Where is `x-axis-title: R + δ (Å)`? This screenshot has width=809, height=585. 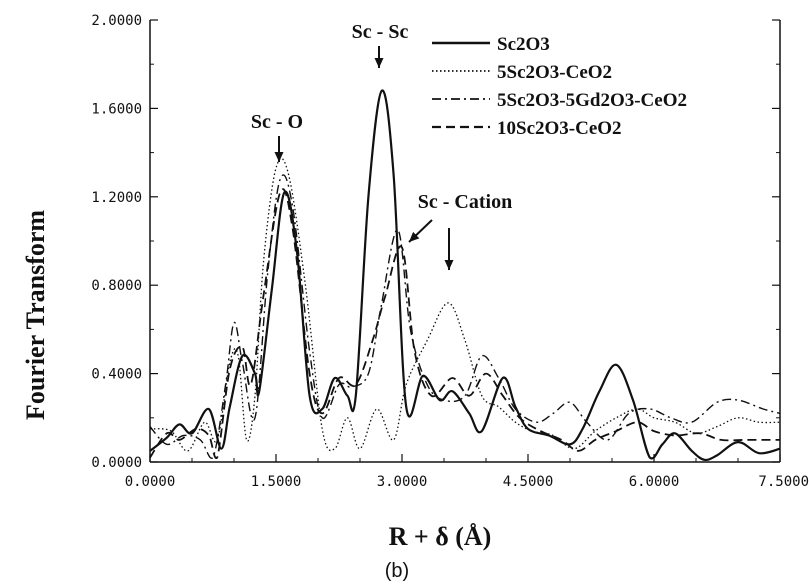
x-axis-title: R + δ (Å) is located at coordinates (440, 536).